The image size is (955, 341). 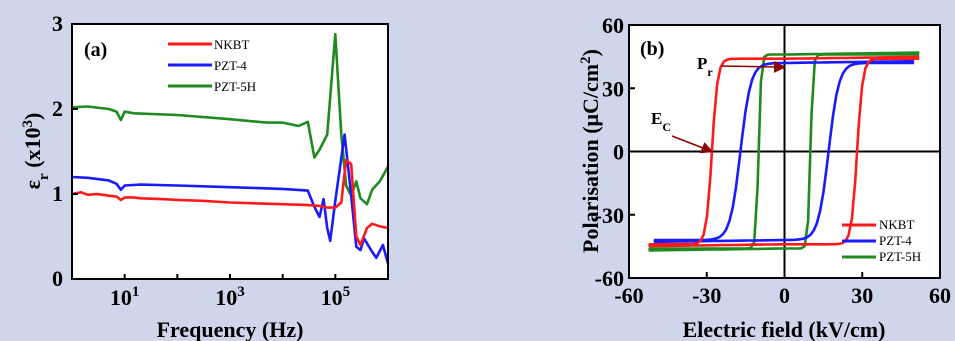 I want to click on chart-a-legend-label-nkbt: NKBT, so click(x=231, y=44).